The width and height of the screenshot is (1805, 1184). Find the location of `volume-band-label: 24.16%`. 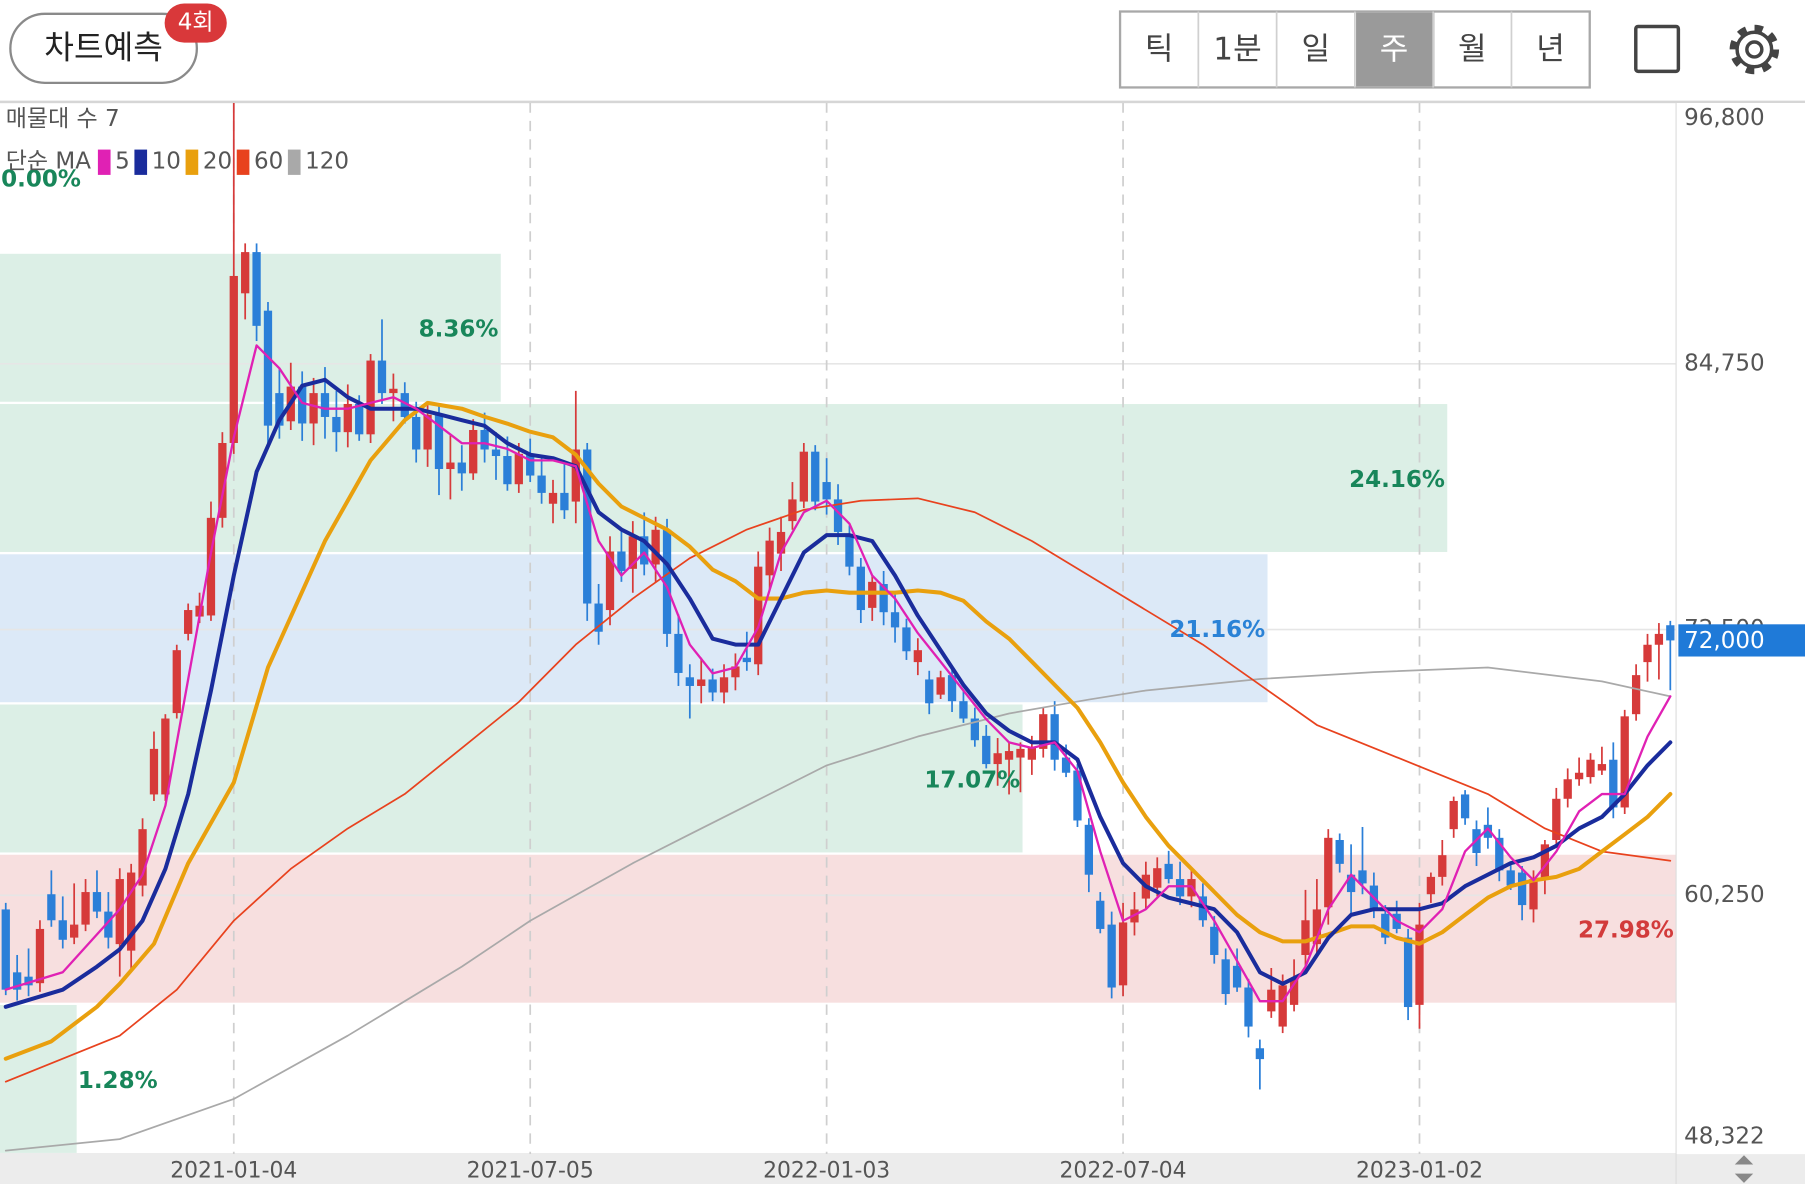

volume-band-label: 24.16% is located at coordinates (1397, 480).